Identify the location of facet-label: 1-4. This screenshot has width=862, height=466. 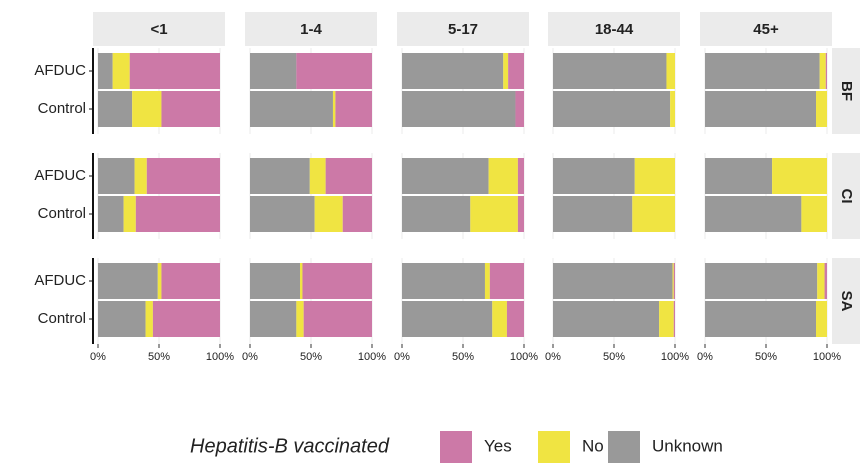
(311, 29).